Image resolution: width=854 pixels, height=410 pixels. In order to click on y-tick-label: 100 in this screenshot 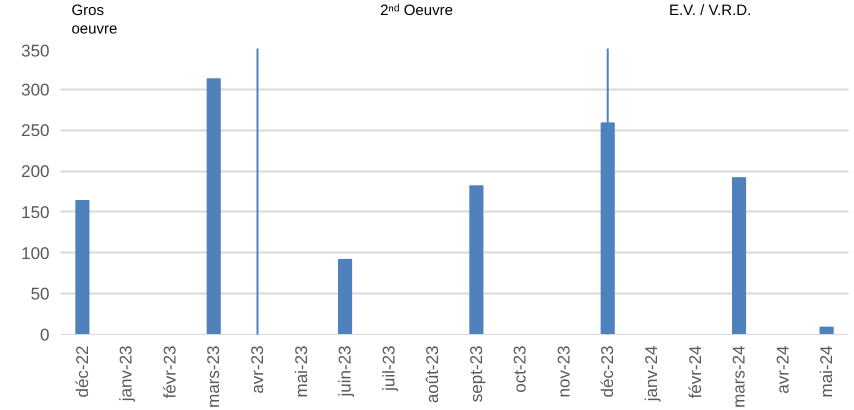, I will do `click(35, 253)`.